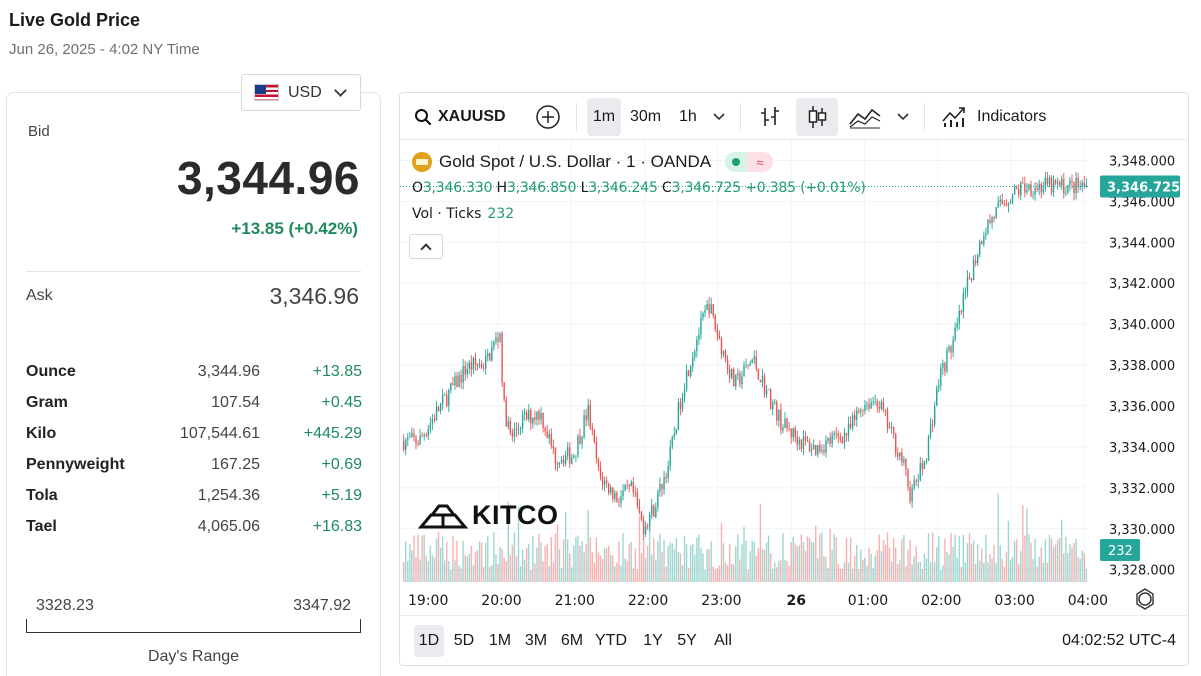  Describe the element at coordinates (687, 640) in the screenshot. I see `range-5y-button: 5Y` at that location.